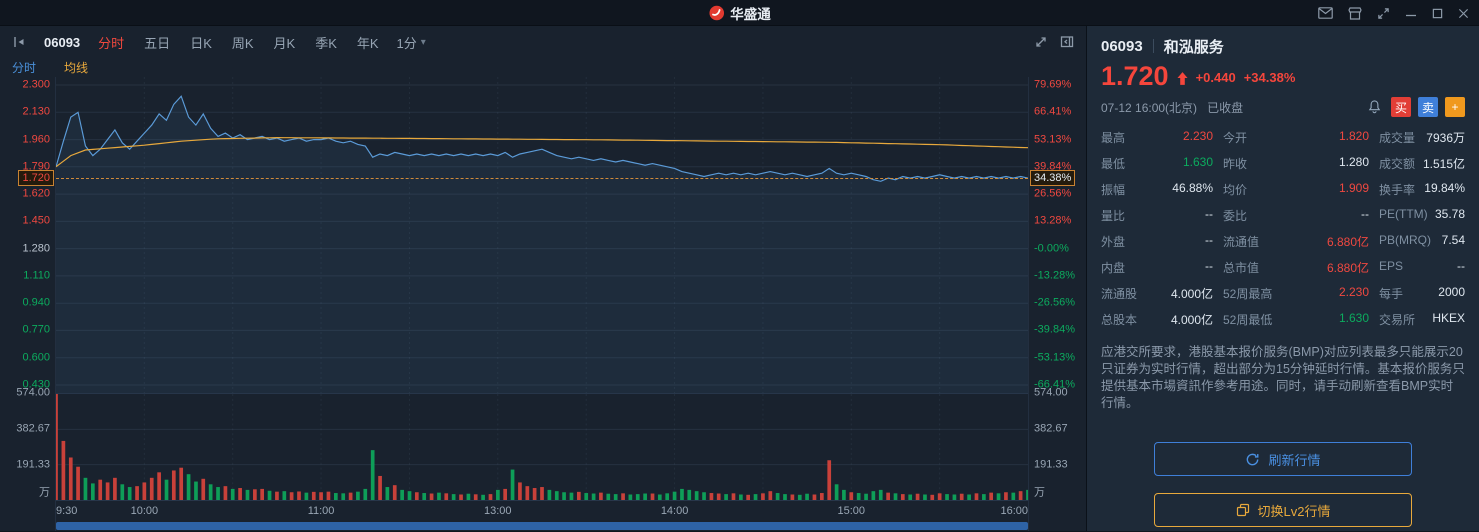  What do you see at coordinates (1051, 464) in the screenshot?
I see `axis-tick: 191.33` at bounding box center [1051, 464].